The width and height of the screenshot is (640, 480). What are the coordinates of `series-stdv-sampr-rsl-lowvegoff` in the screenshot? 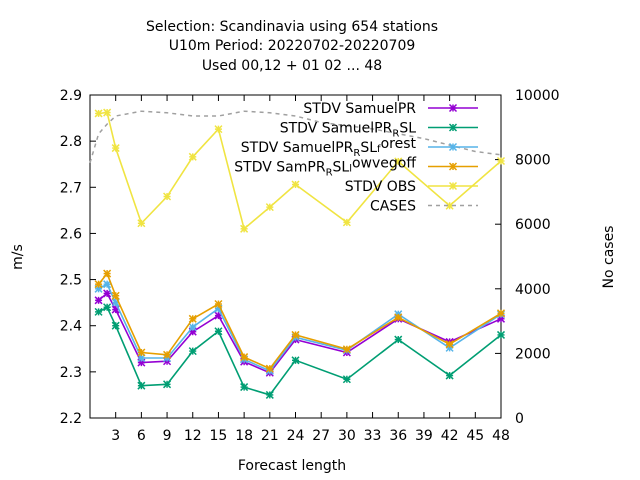 It's located at (300, 321).